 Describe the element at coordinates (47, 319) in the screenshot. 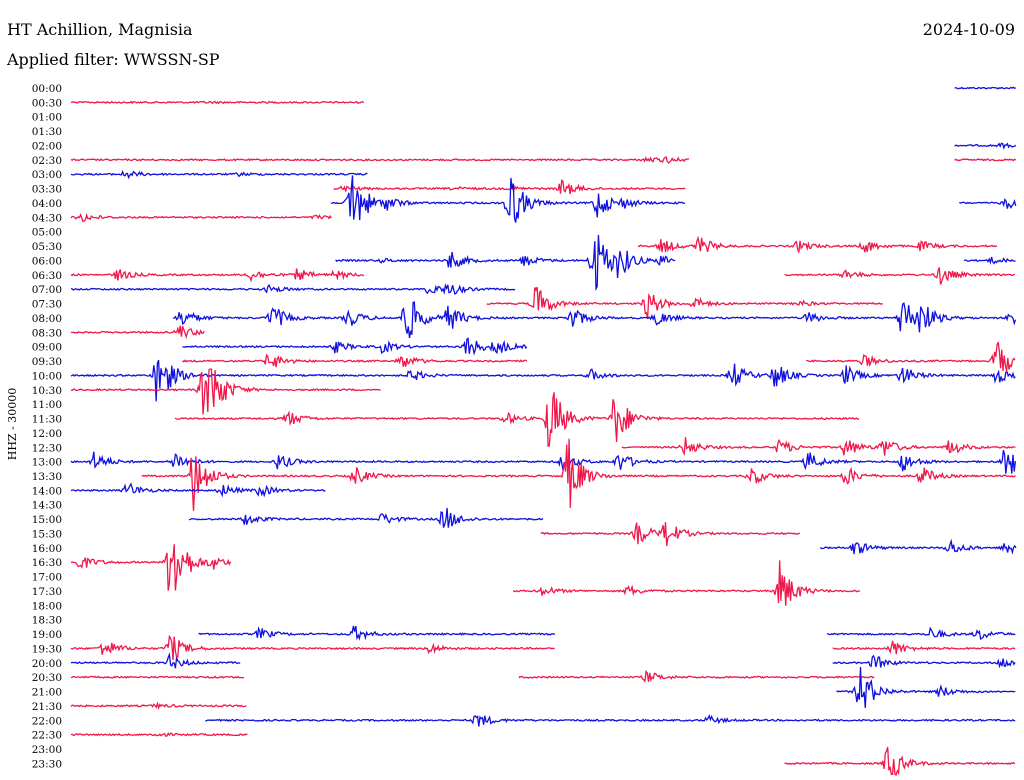

I see `time-tick-label: 08:00` at that location.